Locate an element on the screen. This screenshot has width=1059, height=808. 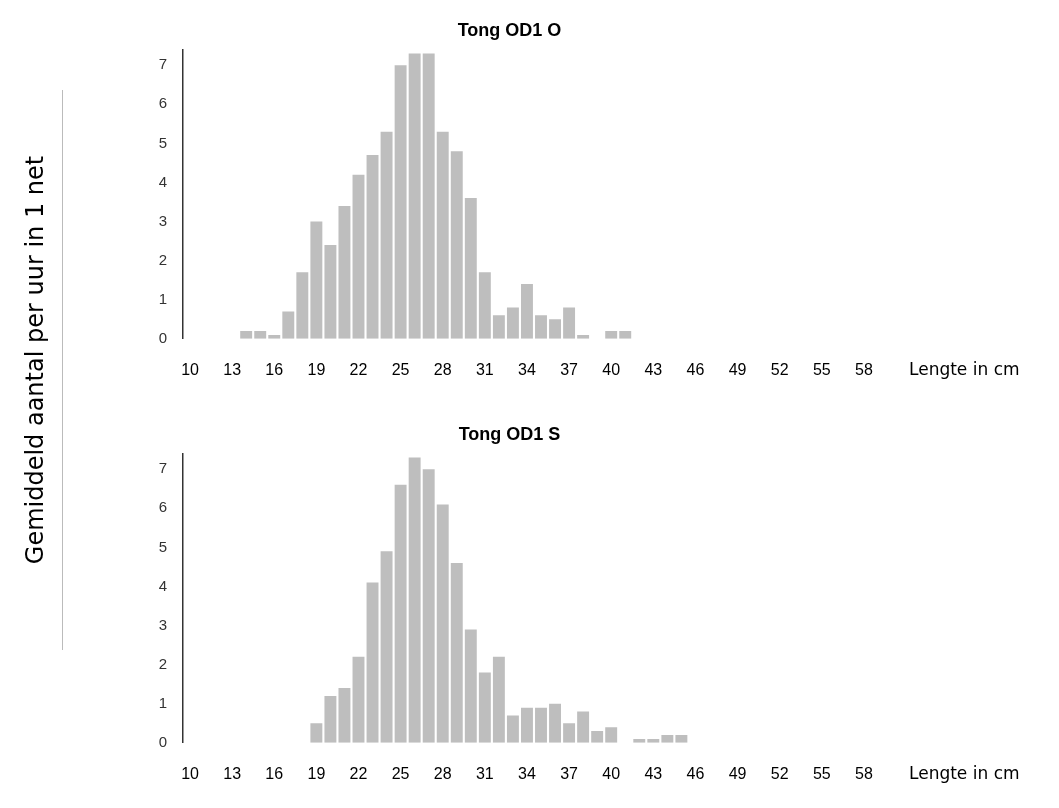
x-tick-label: 55 is located at coordinates (821, 773).